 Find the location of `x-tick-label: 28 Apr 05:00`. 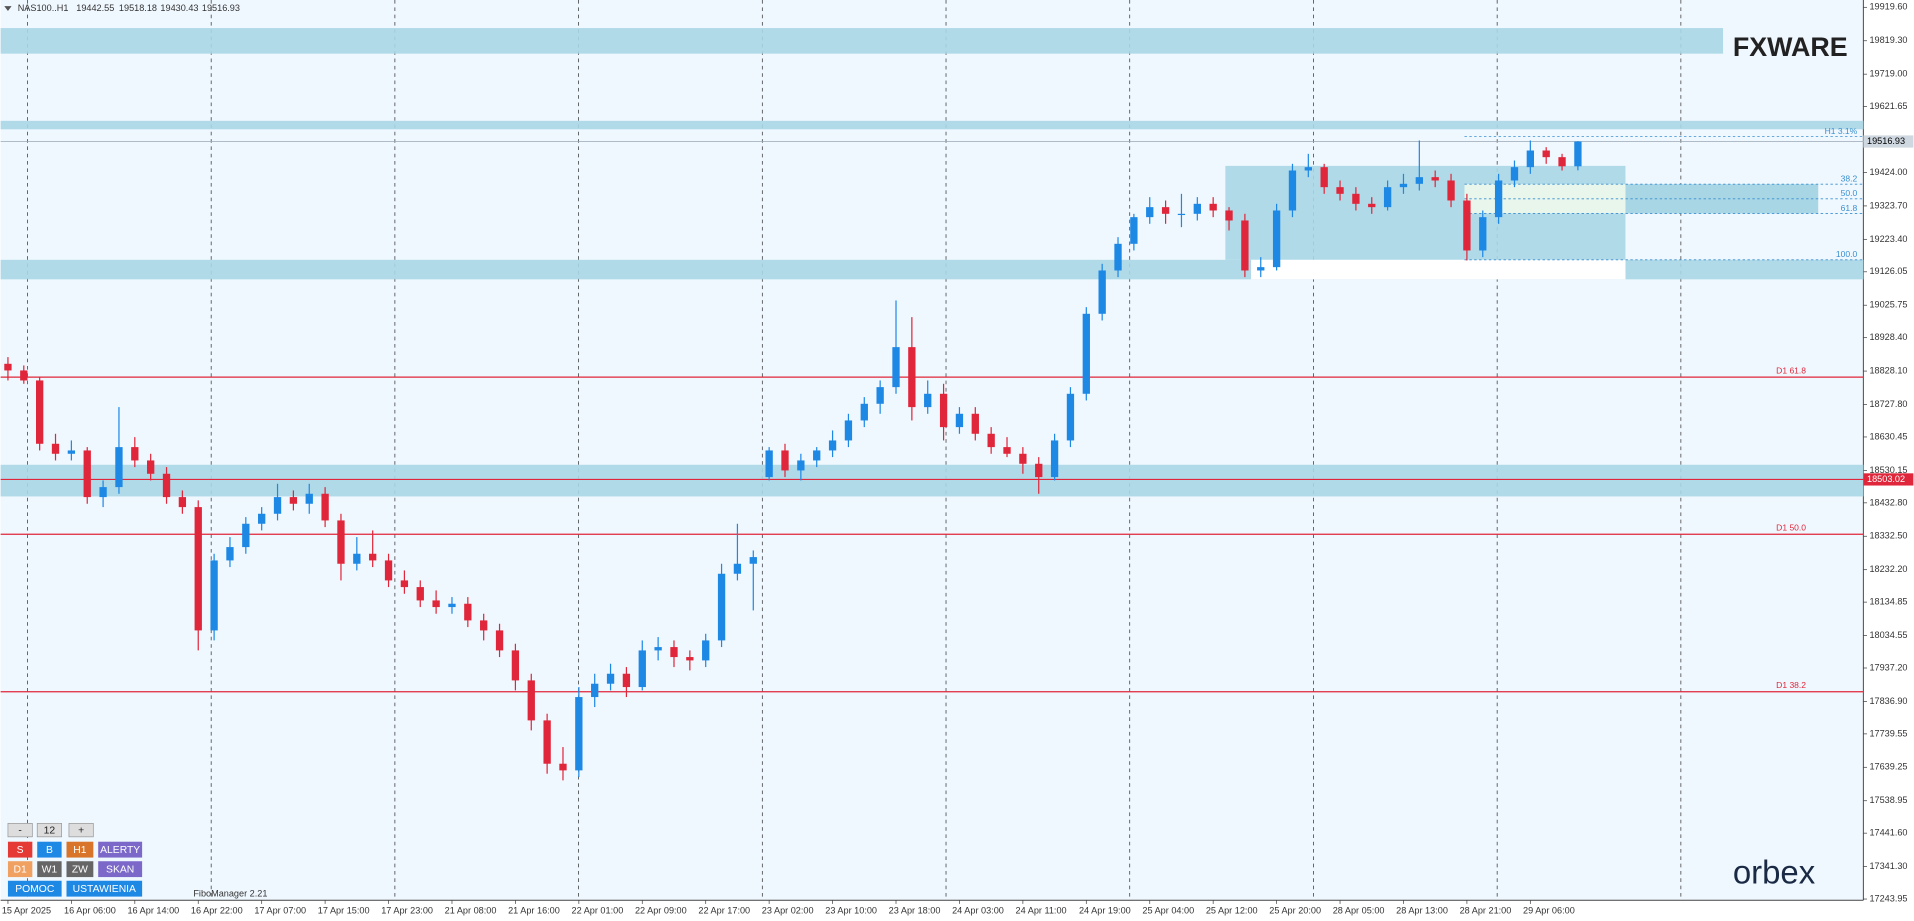

x-tick-label: 28 Apr 05:00 is located at coordinates (1359, 911).